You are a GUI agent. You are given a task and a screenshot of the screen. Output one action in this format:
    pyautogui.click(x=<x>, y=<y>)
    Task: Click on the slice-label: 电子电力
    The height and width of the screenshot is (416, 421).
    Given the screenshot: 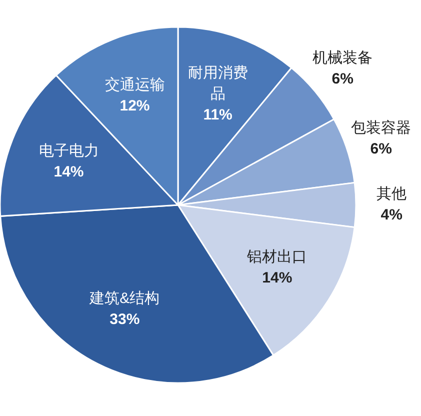 What is the action you would take?
    pyautogui.click(x=68, y=151)
    